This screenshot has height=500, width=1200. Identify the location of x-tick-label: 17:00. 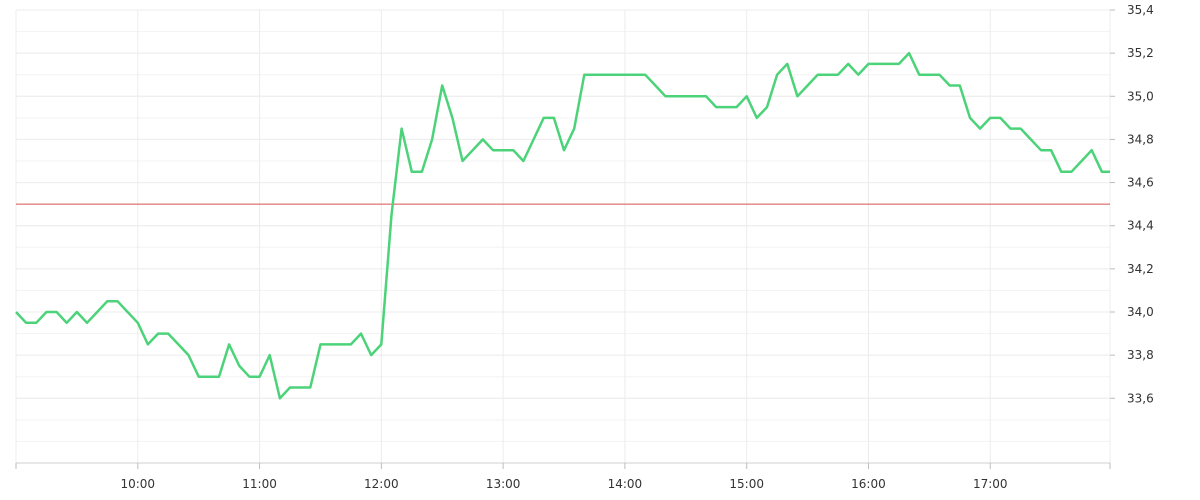
(990, 484).